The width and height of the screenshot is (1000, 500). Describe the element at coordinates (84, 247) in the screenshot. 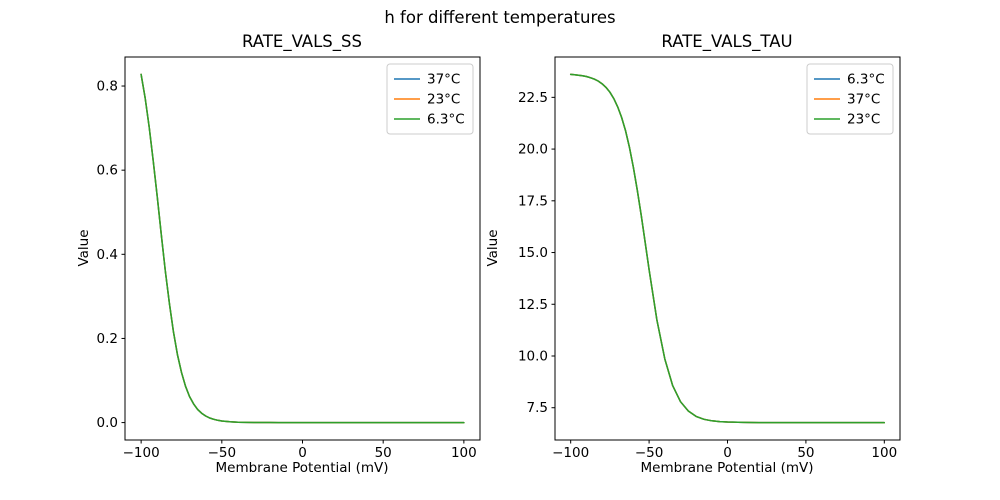

I see `subplot-ss-ylabel: Value` at that location.